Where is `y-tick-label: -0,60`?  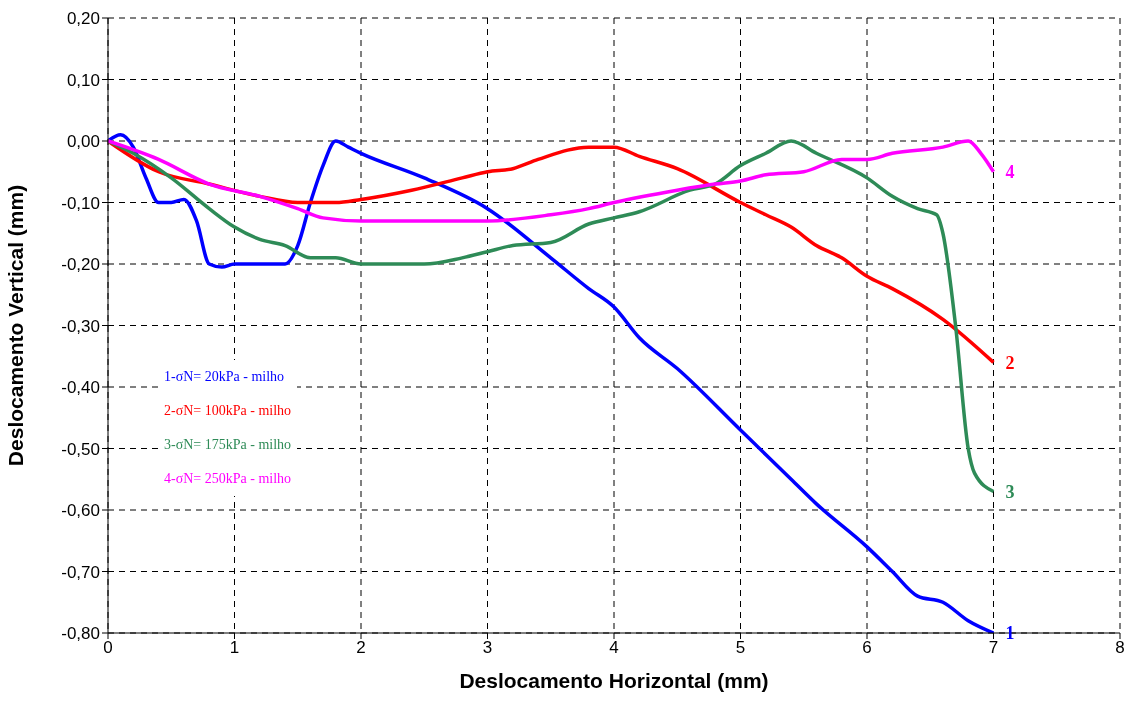 y-tick-label: -0,60 is located at coordinates (80, 511).